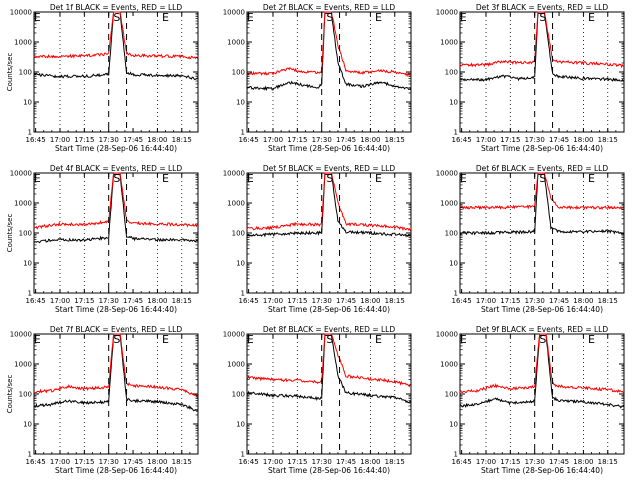 This screenshot has height=480, width=640. I want to click on chart-title: Det 7f BLACK = Events, RED = LLD, so click(116, 329).